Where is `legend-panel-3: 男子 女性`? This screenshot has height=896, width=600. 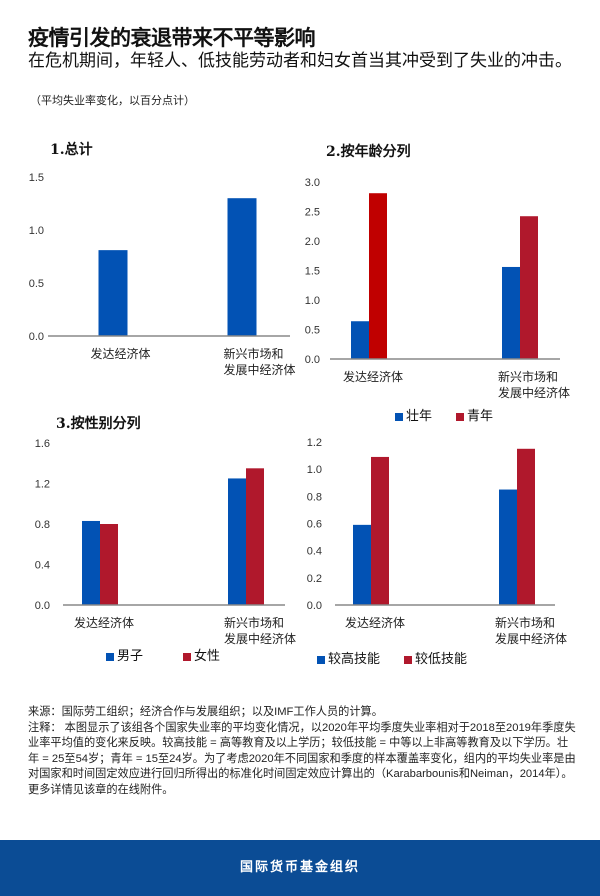 legend-panel-3: 男子 女性 is located at coordinates (163, 657).